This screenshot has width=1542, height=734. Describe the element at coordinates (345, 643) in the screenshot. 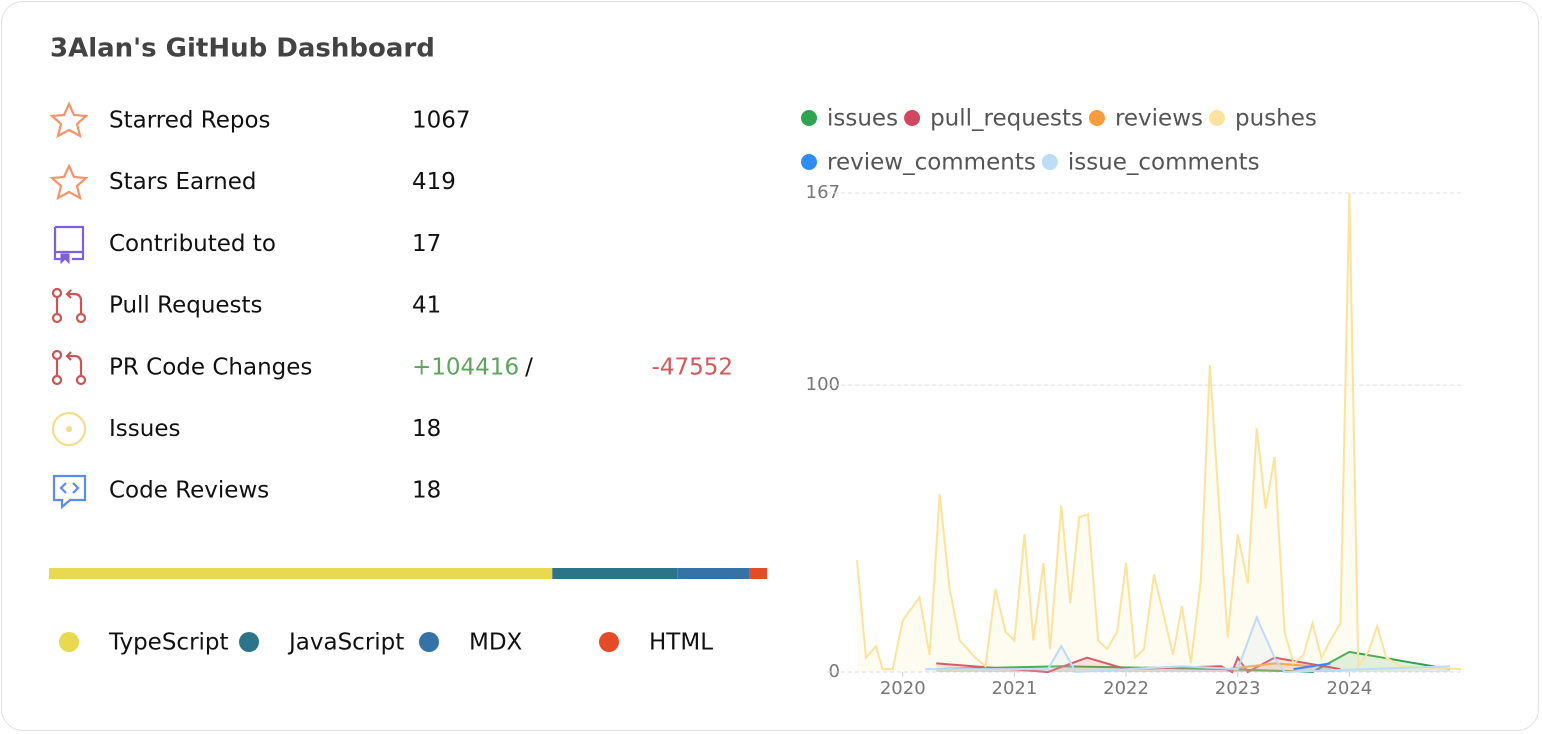

I see `language-name: JavaScript` at that location.